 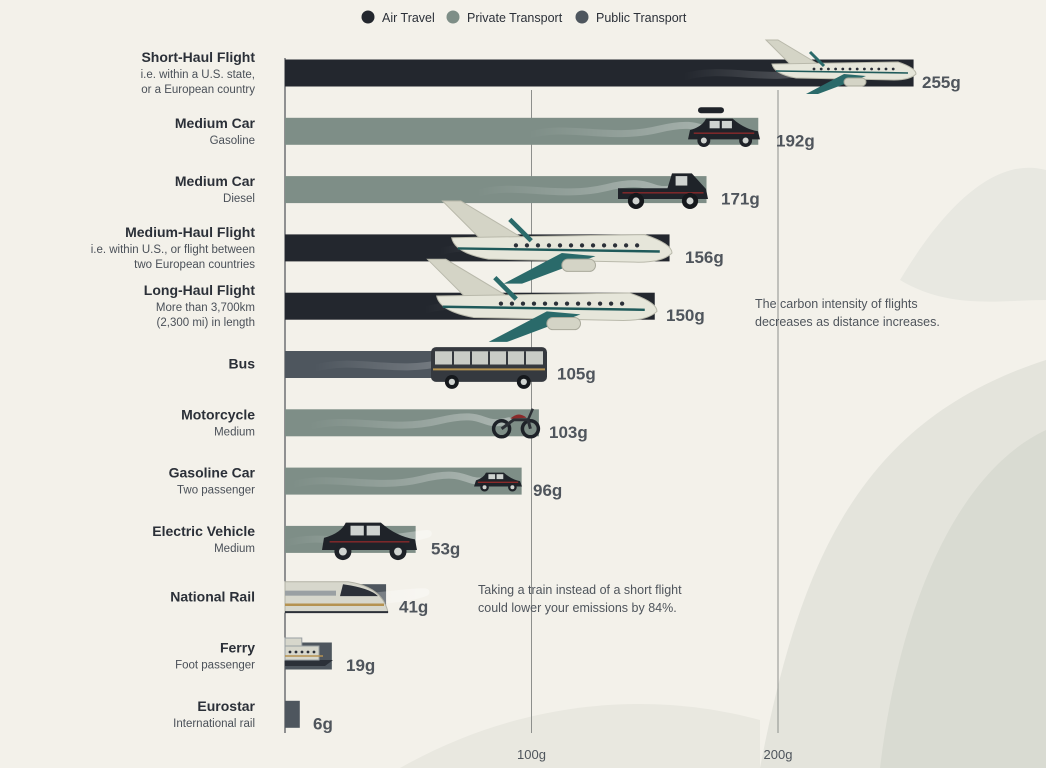 What do you see at coordinates (173, 250) in the screenshot?
I see `category-sublabel: i.e. within U.S., or flight between` at bounding box center [173, 250].